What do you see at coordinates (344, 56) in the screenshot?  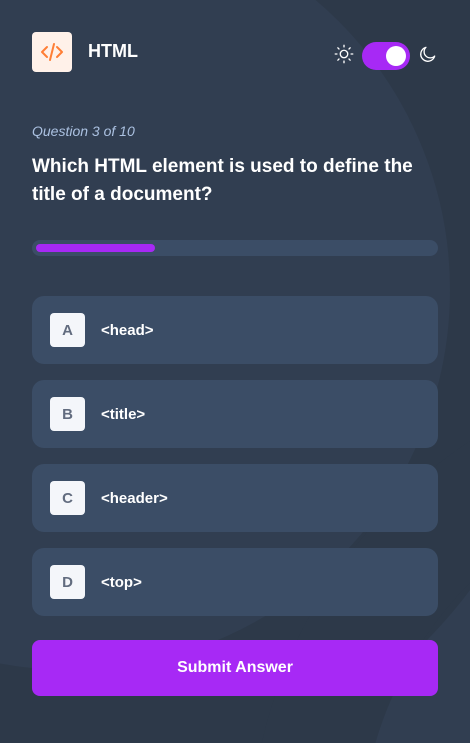 I see `sun-icon` at bounding box center [344, 56].